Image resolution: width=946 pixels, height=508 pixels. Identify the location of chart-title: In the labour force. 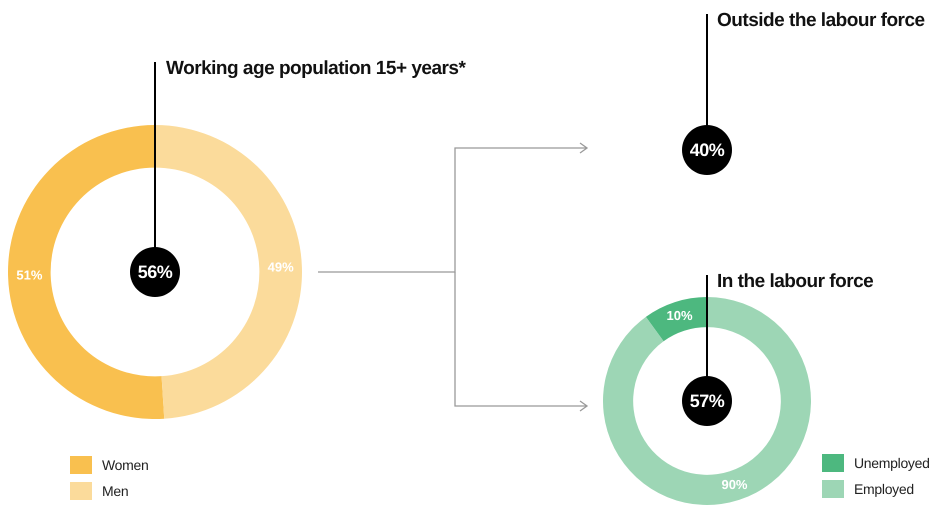
(795, 282).